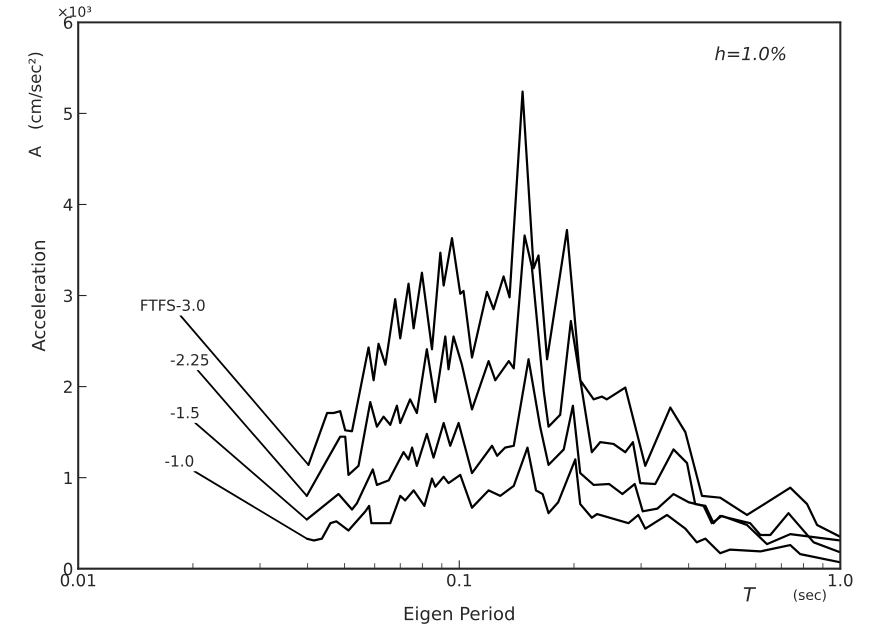 The image size is (869, 639). I want to click on text: T, so click(750, 594).